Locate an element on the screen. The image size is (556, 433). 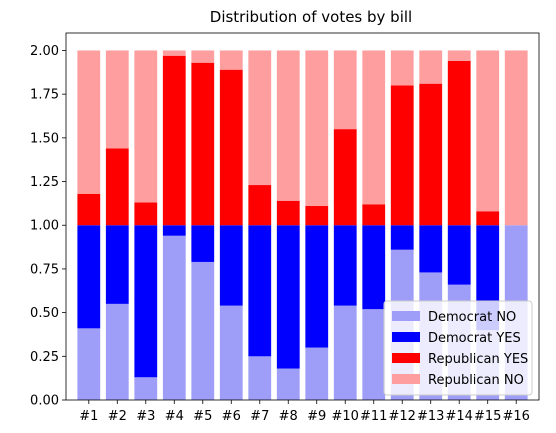
y-tick-label: 0.75 is located at coordinates (44, 269).